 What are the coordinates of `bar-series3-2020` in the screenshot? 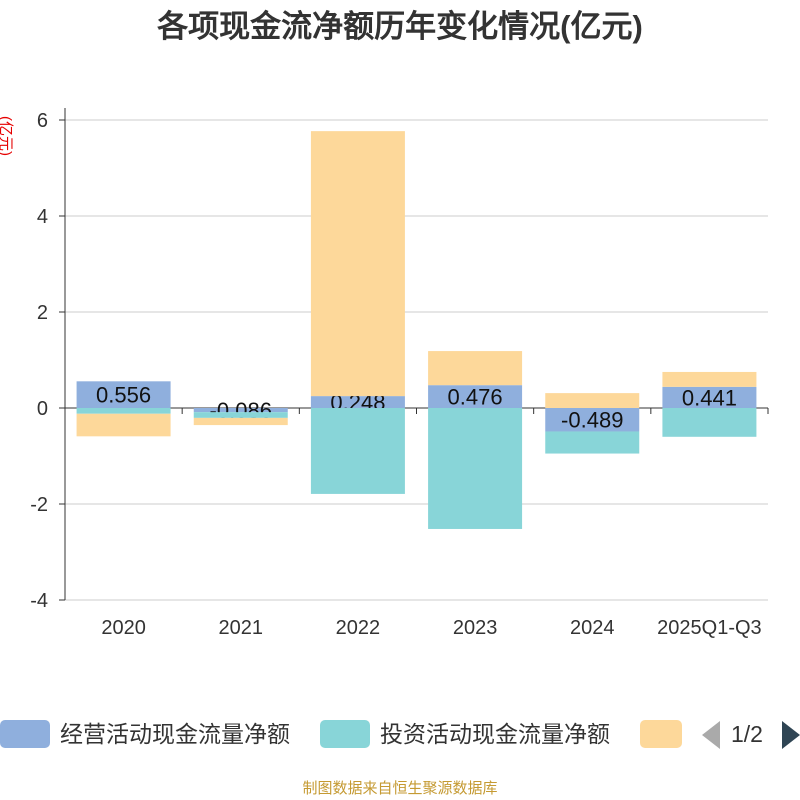 It's located at (123, 425).